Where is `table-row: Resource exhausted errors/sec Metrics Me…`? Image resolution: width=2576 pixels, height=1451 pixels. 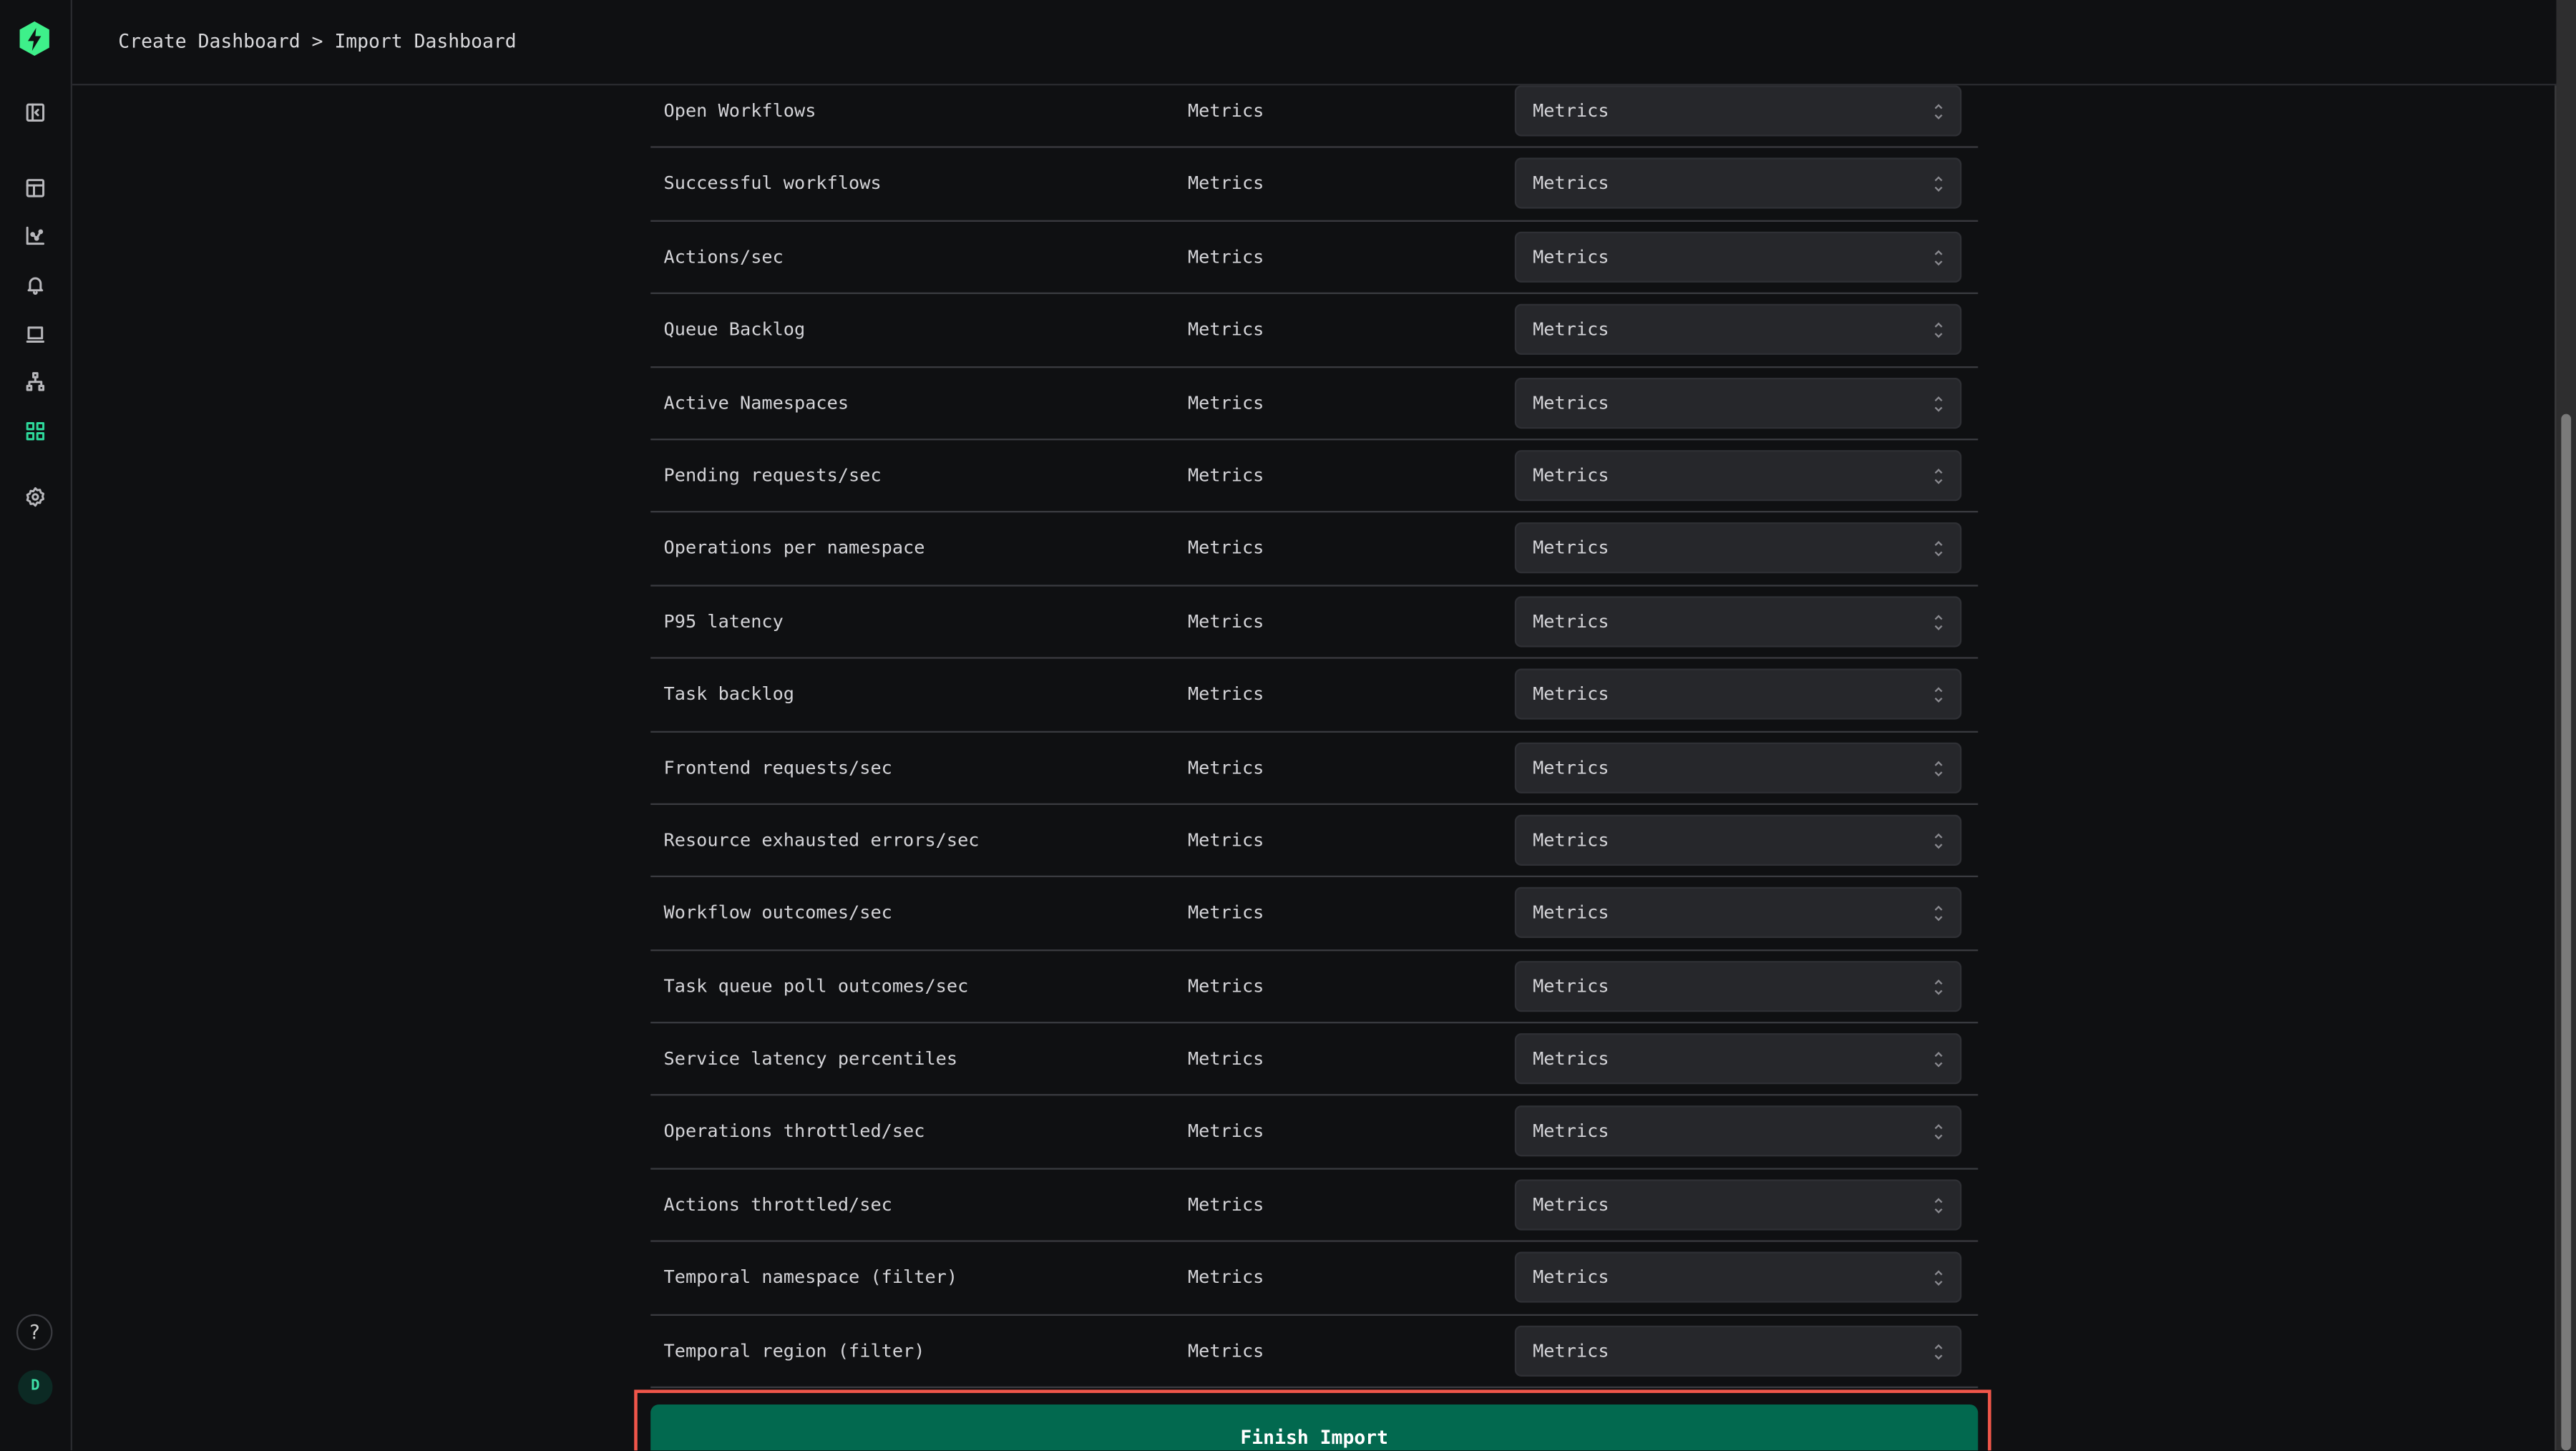 table-row: Resource exhausted errors/sec Metrics Me… is located at coordinates (1314, 842).